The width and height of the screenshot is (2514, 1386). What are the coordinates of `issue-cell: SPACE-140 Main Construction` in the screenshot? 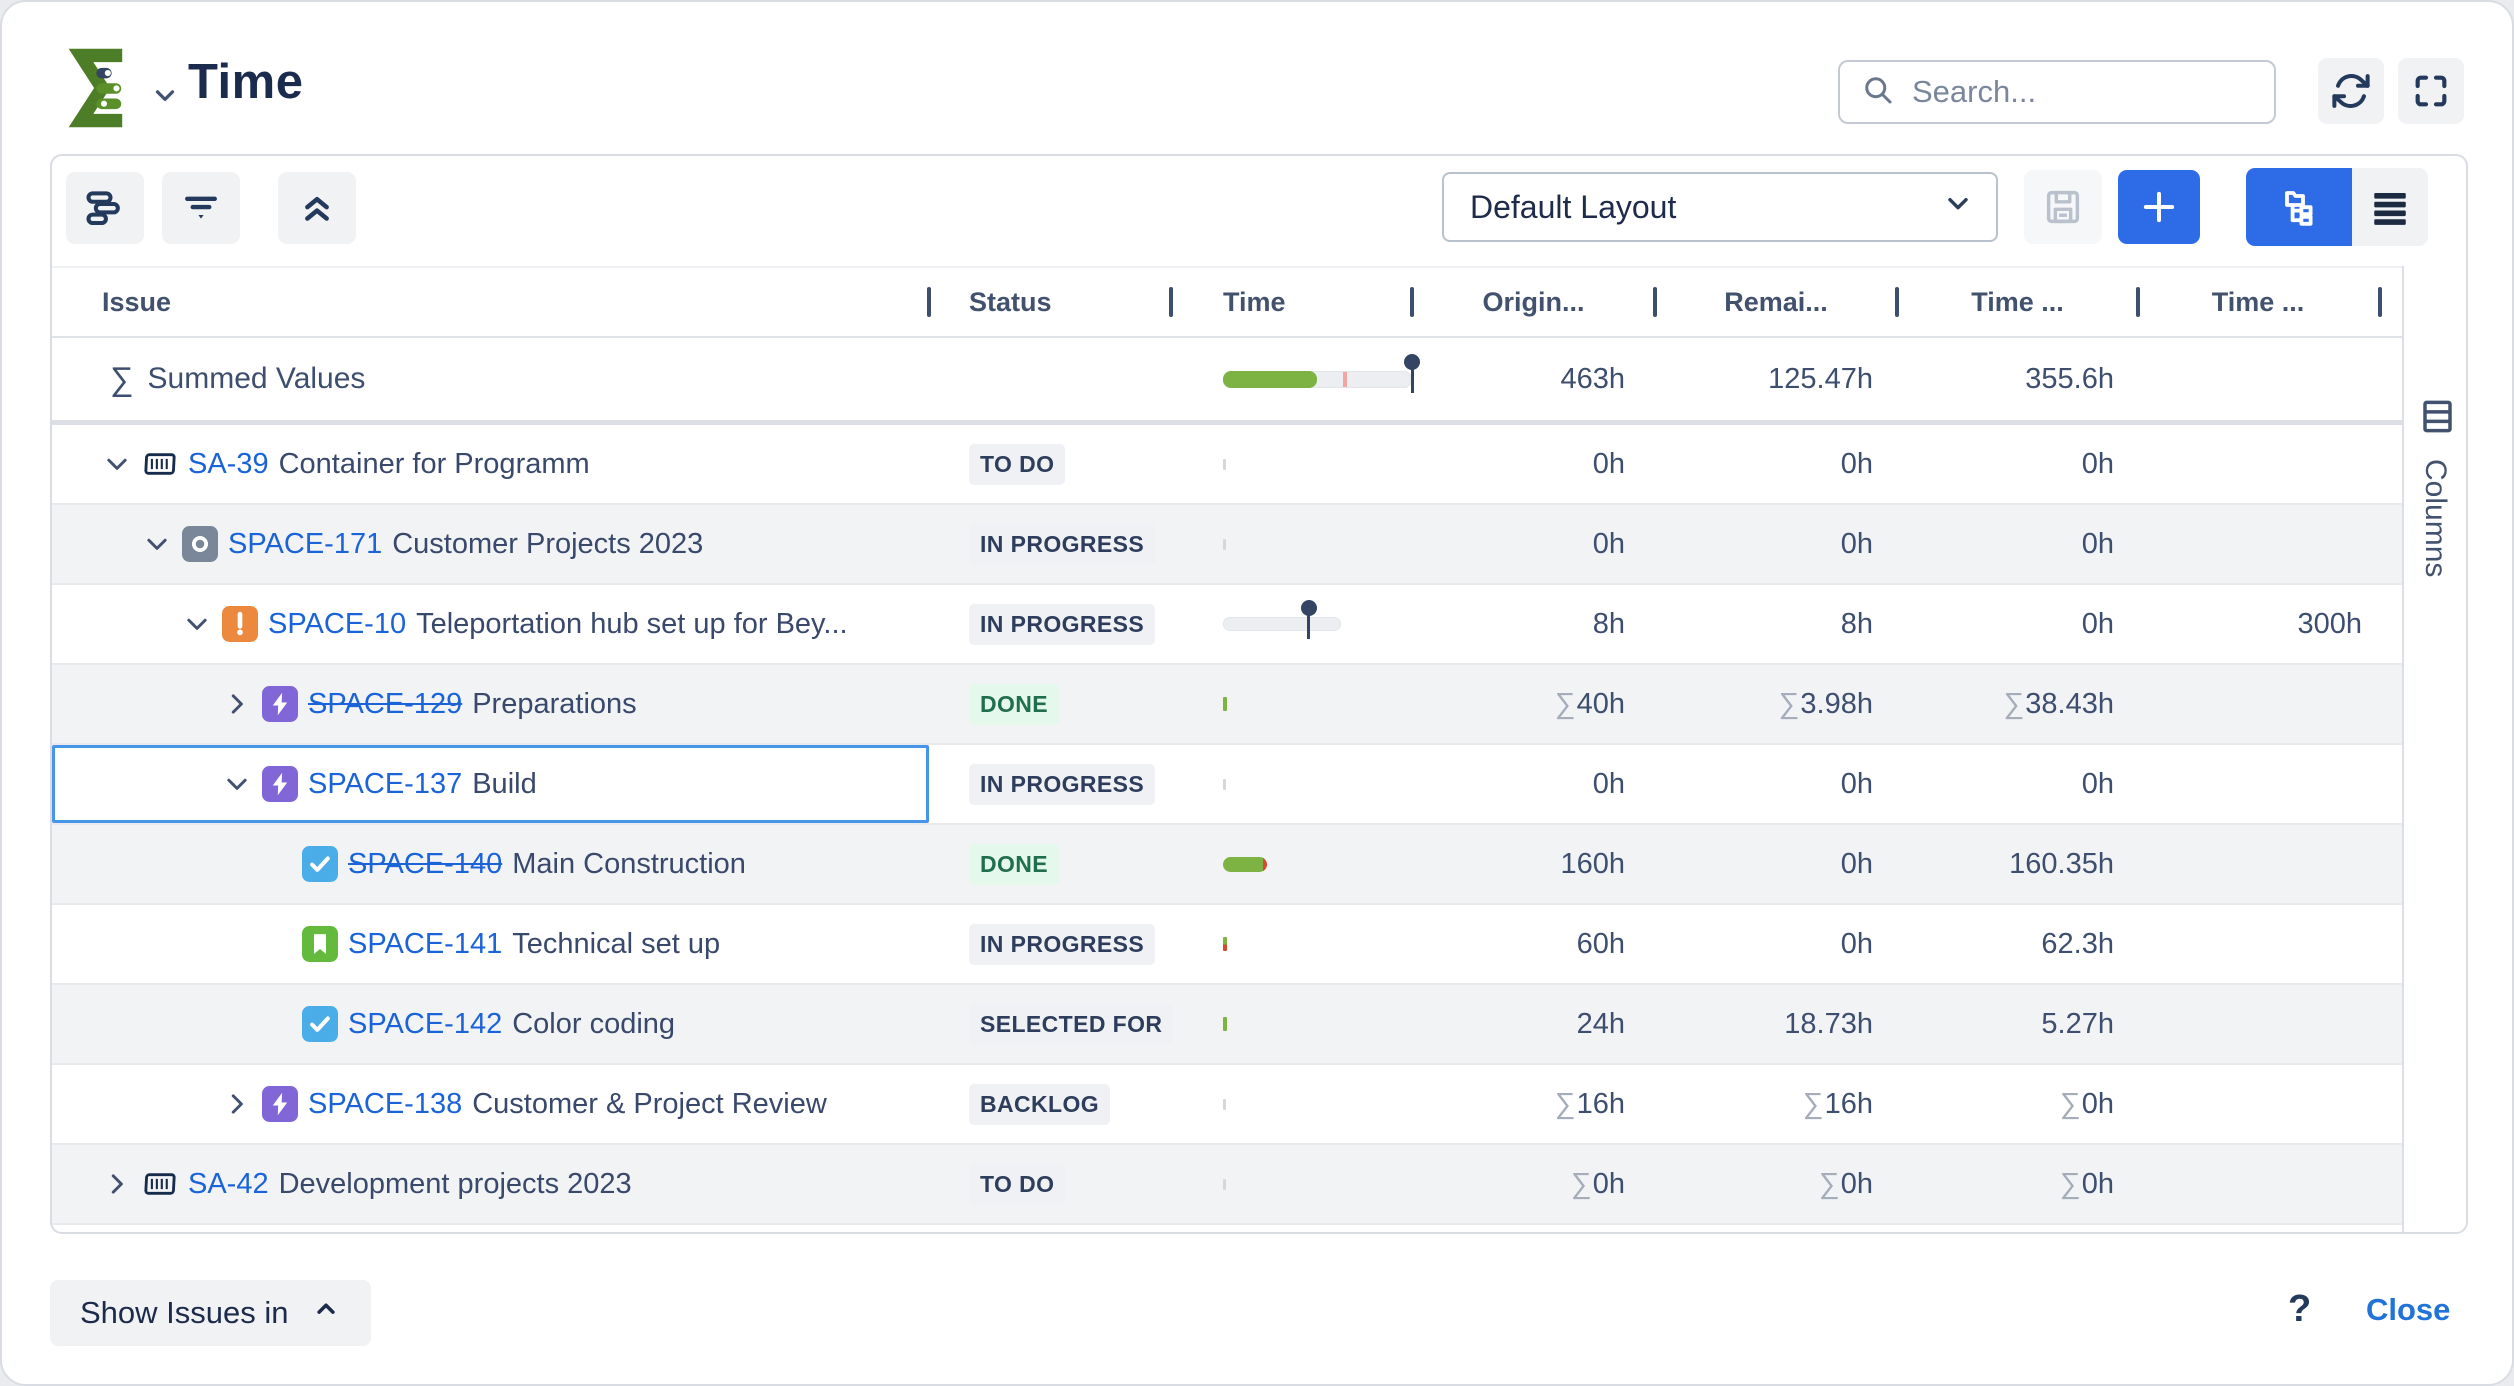 It's located at (490, 864).